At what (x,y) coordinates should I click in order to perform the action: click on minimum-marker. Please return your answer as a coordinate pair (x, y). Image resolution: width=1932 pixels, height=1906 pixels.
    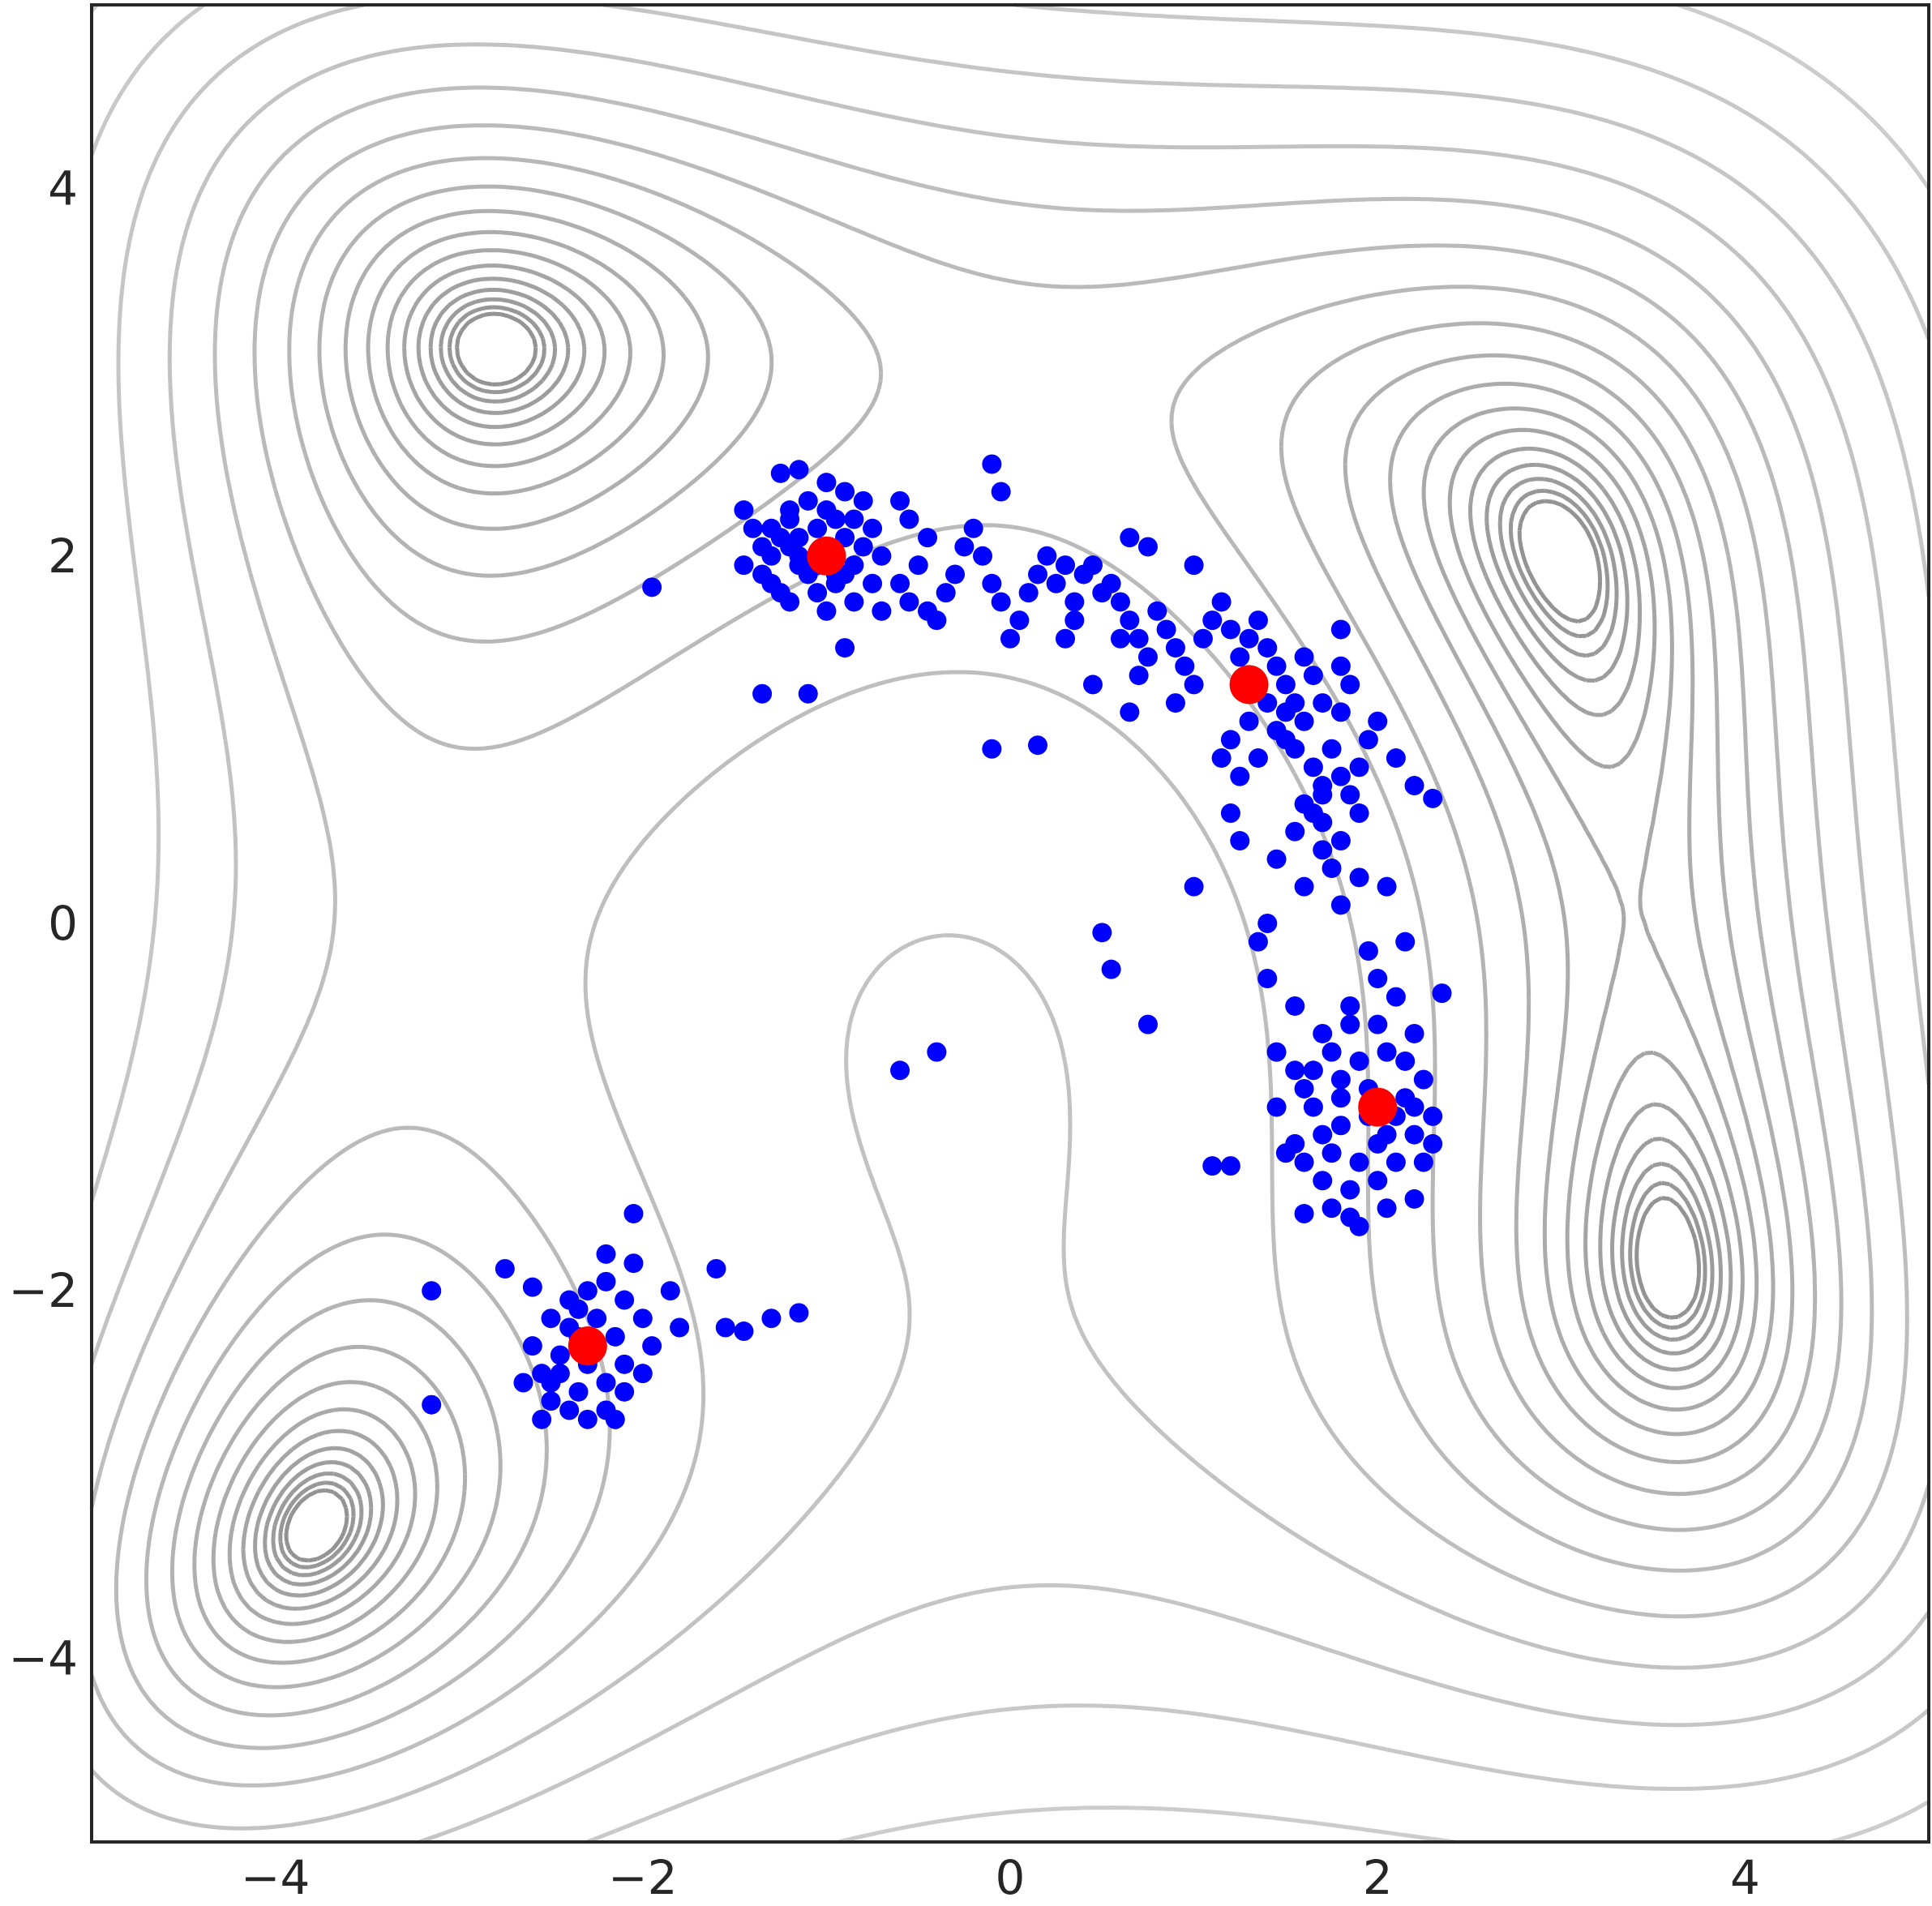
    Looking at the image, I should click on (826, 556).